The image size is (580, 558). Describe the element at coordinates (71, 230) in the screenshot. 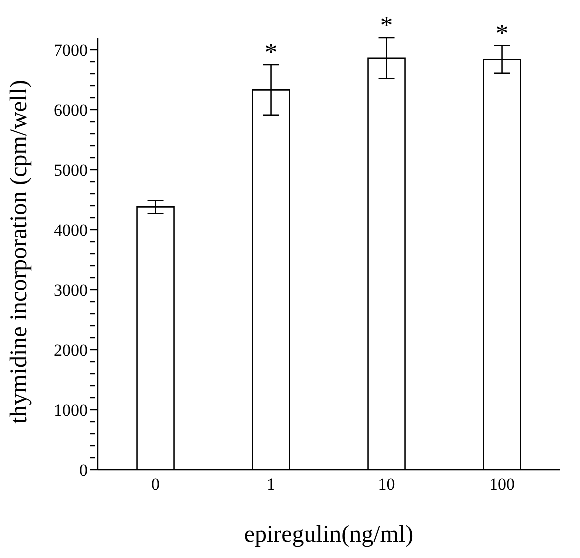

I see `y-tick-label: 4000` at that location.